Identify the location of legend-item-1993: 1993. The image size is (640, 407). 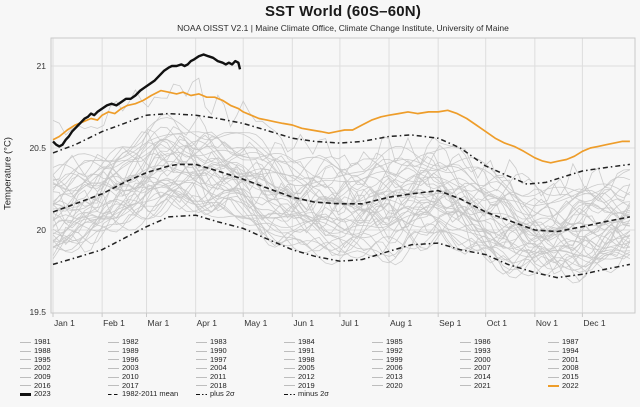
(503, 351).